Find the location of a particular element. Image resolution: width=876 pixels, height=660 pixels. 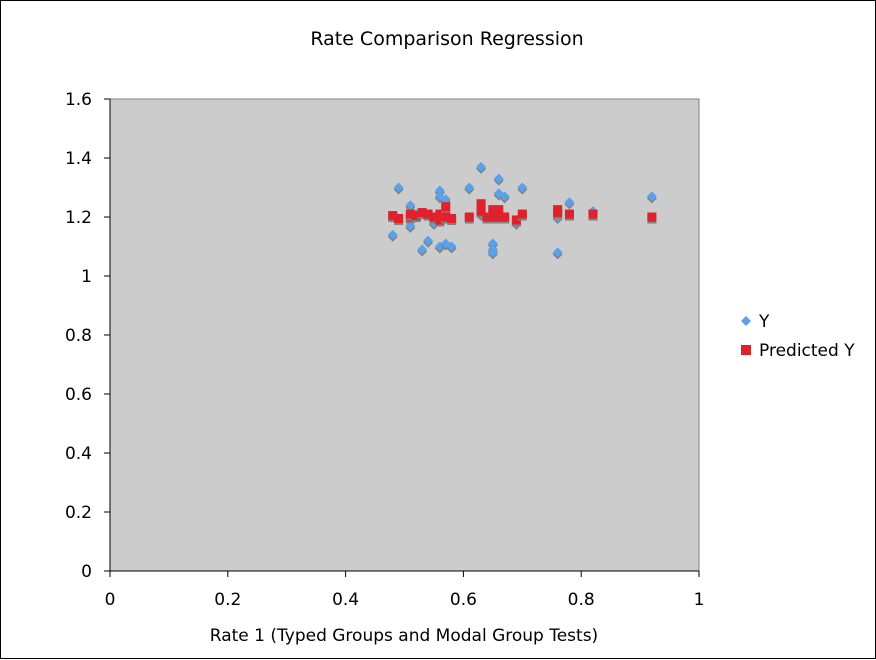

series-predicted-y is located at coordinates (522, 213).